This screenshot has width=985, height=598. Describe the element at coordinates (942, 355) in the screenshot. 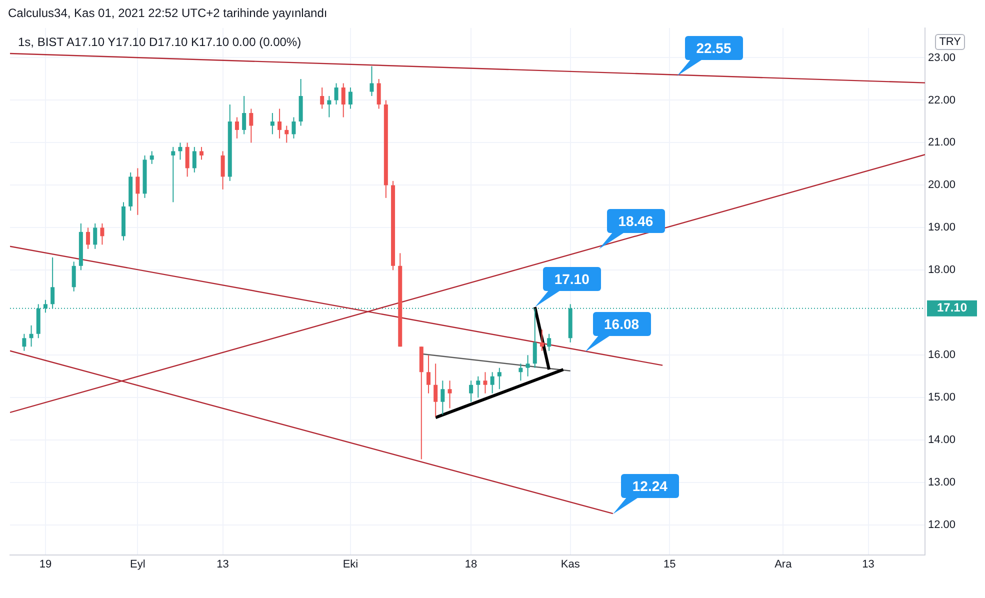

I see `y-tick-label: 16.00` at that location.